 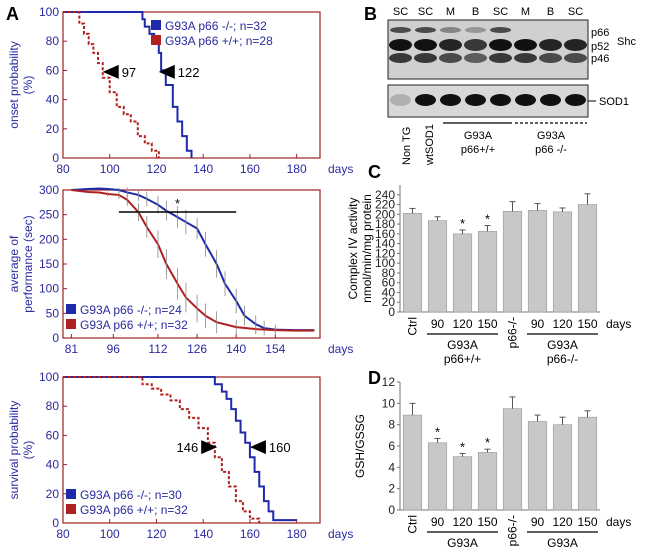 I want to click on category-label-2: 120, so click(x=462, y=522).